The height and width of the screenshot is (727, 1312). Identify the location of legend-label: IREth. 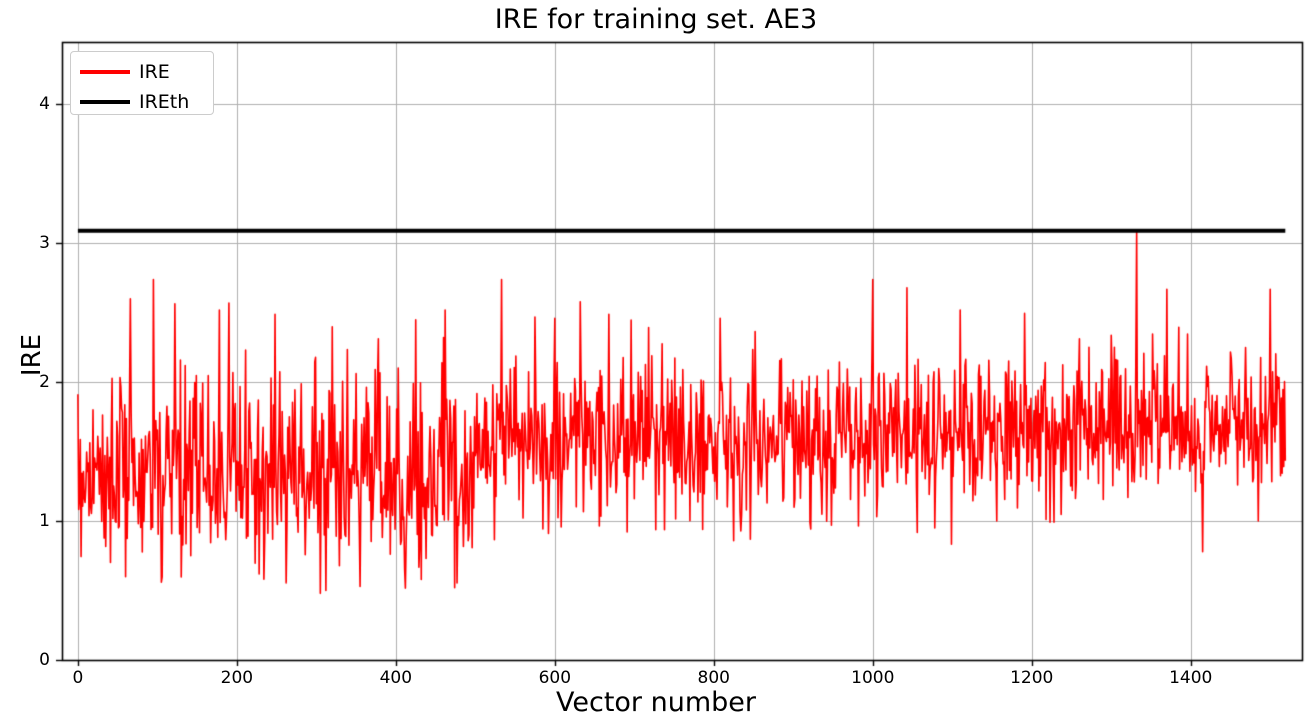
(164, 102).